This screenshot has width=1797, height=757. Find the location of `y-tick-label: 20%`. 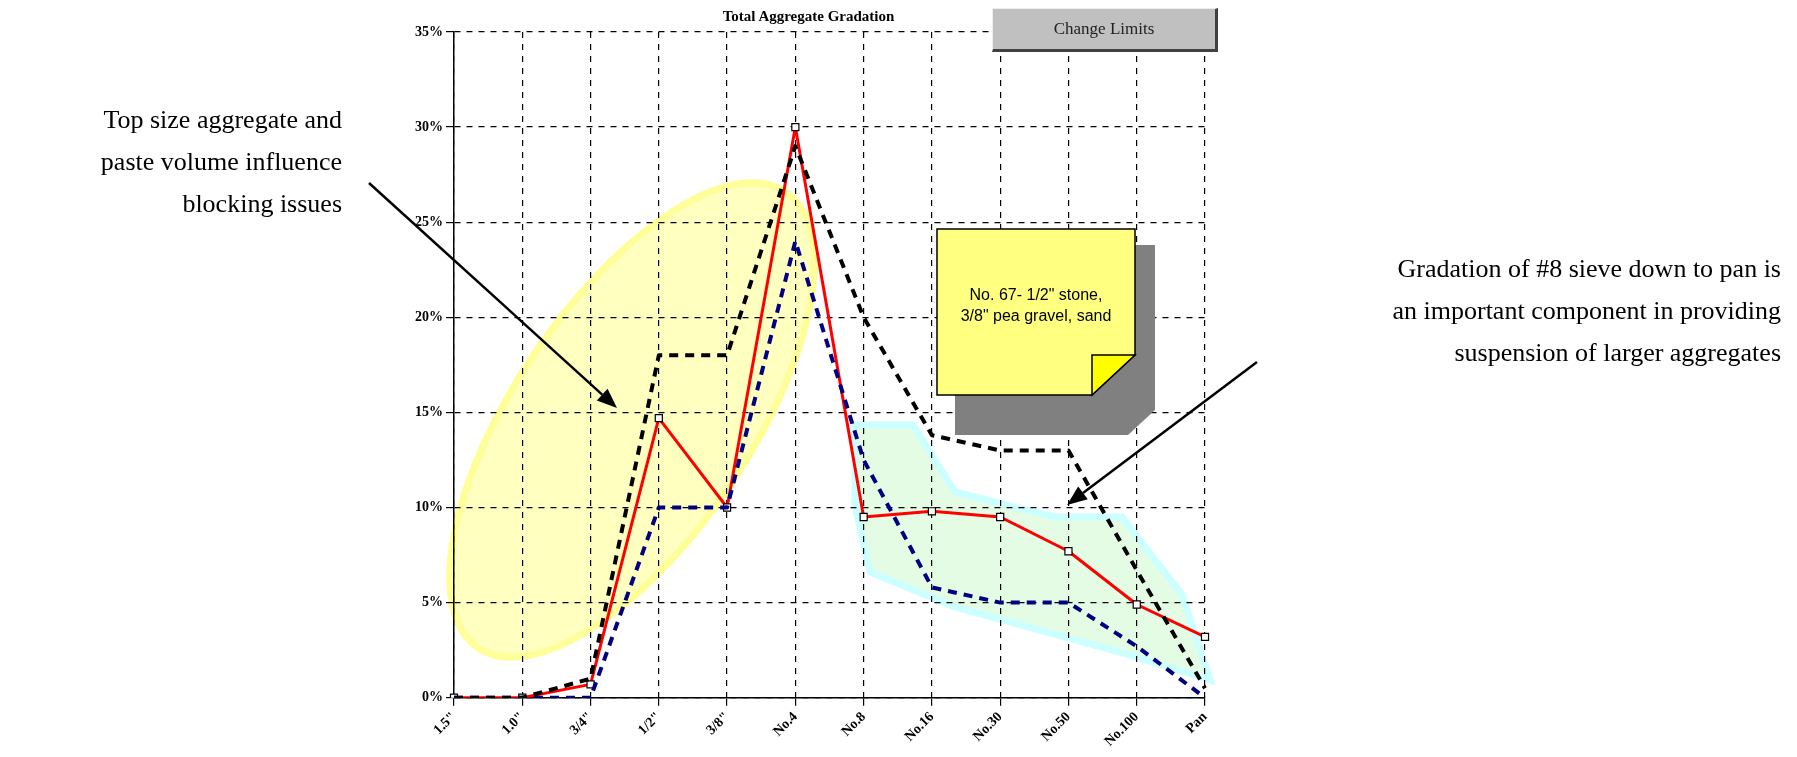

y-tick-label: 20% is located at coordinates (429, 316).